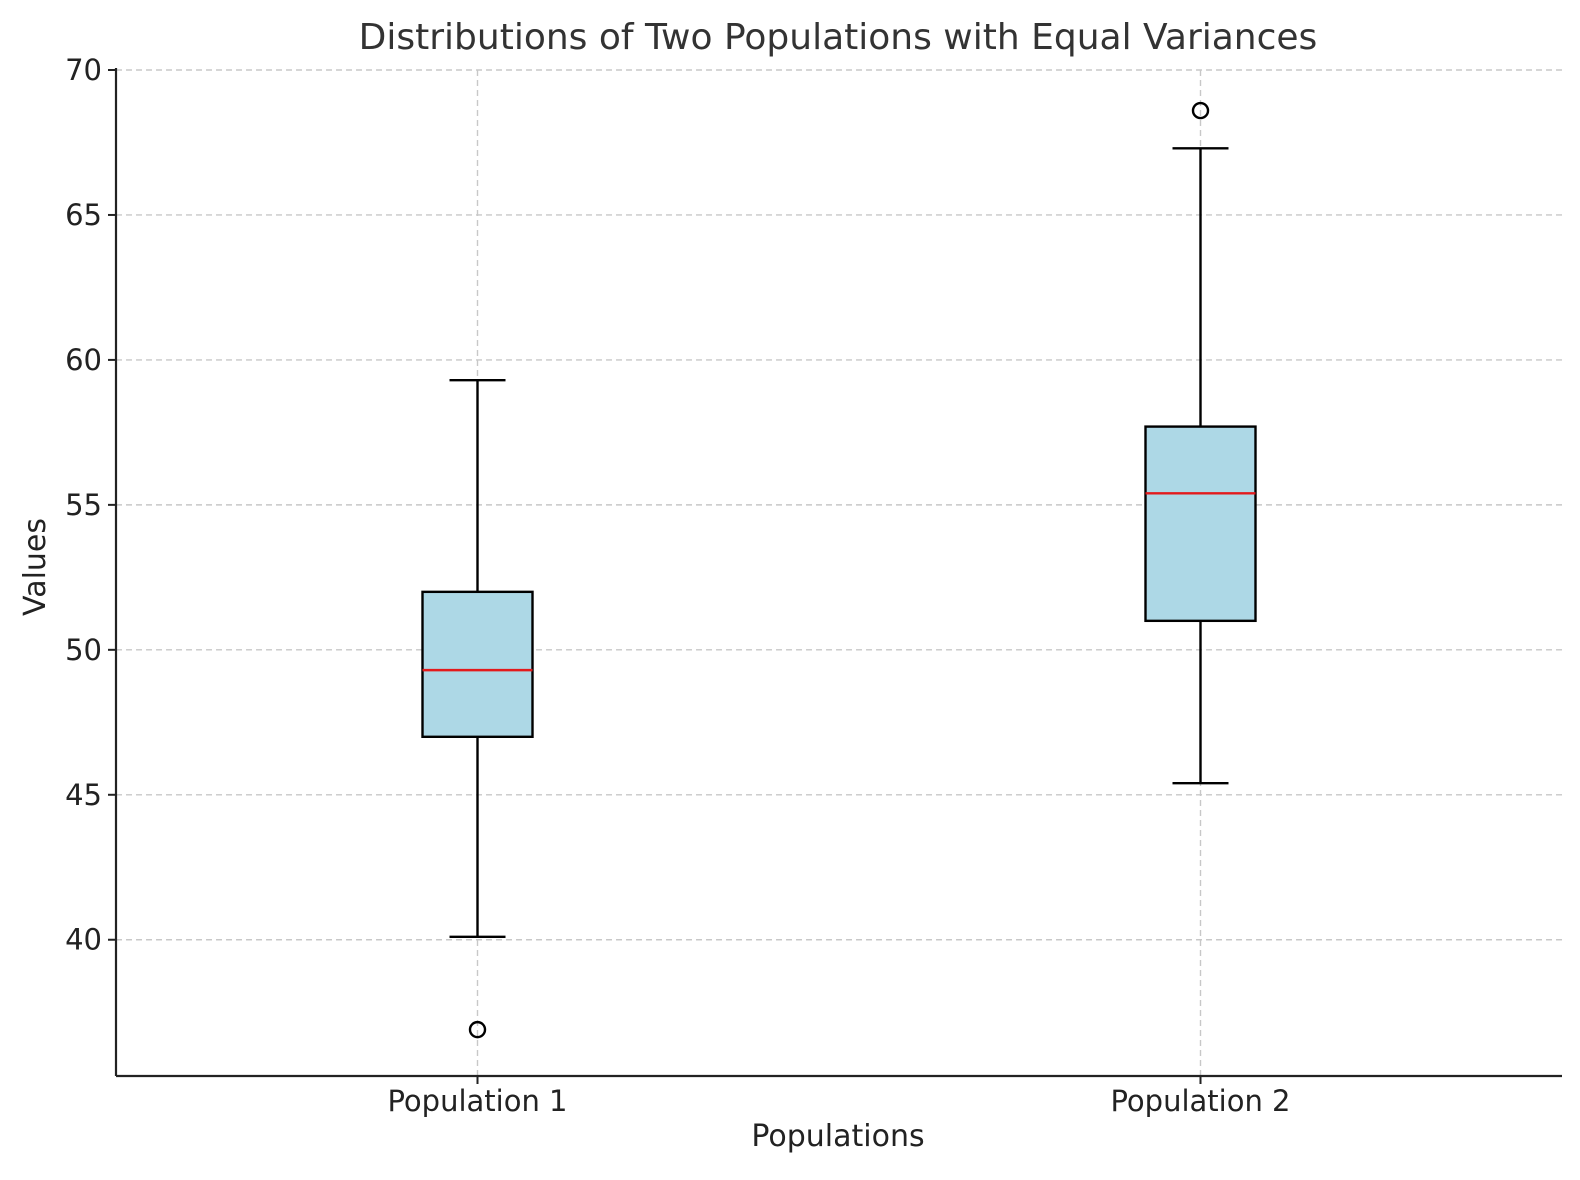 This screenshot has width=1580, height=1180. I want to click on y-tick-label: 40, so click(83, 940).